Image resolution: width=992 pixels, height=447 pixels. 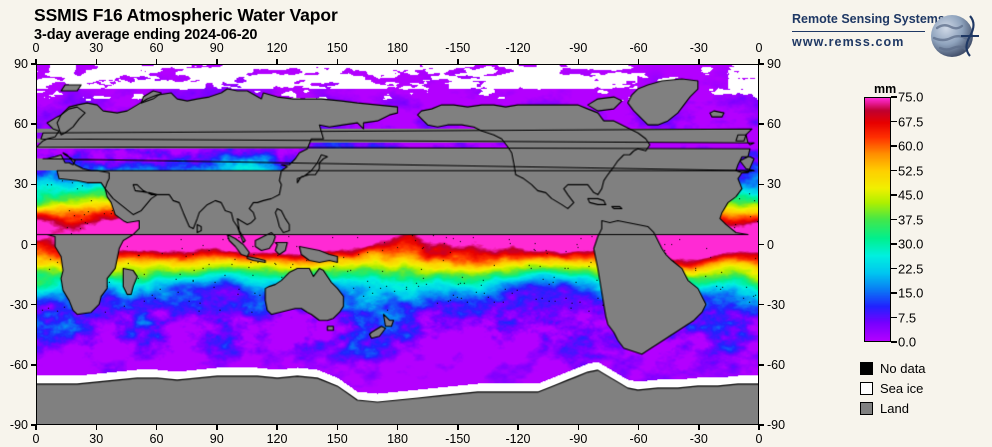 What do you see at coordinates (638, 48) in the screenshot?
I see `lon-axis-label: -60` at bounding box center [638, 48].